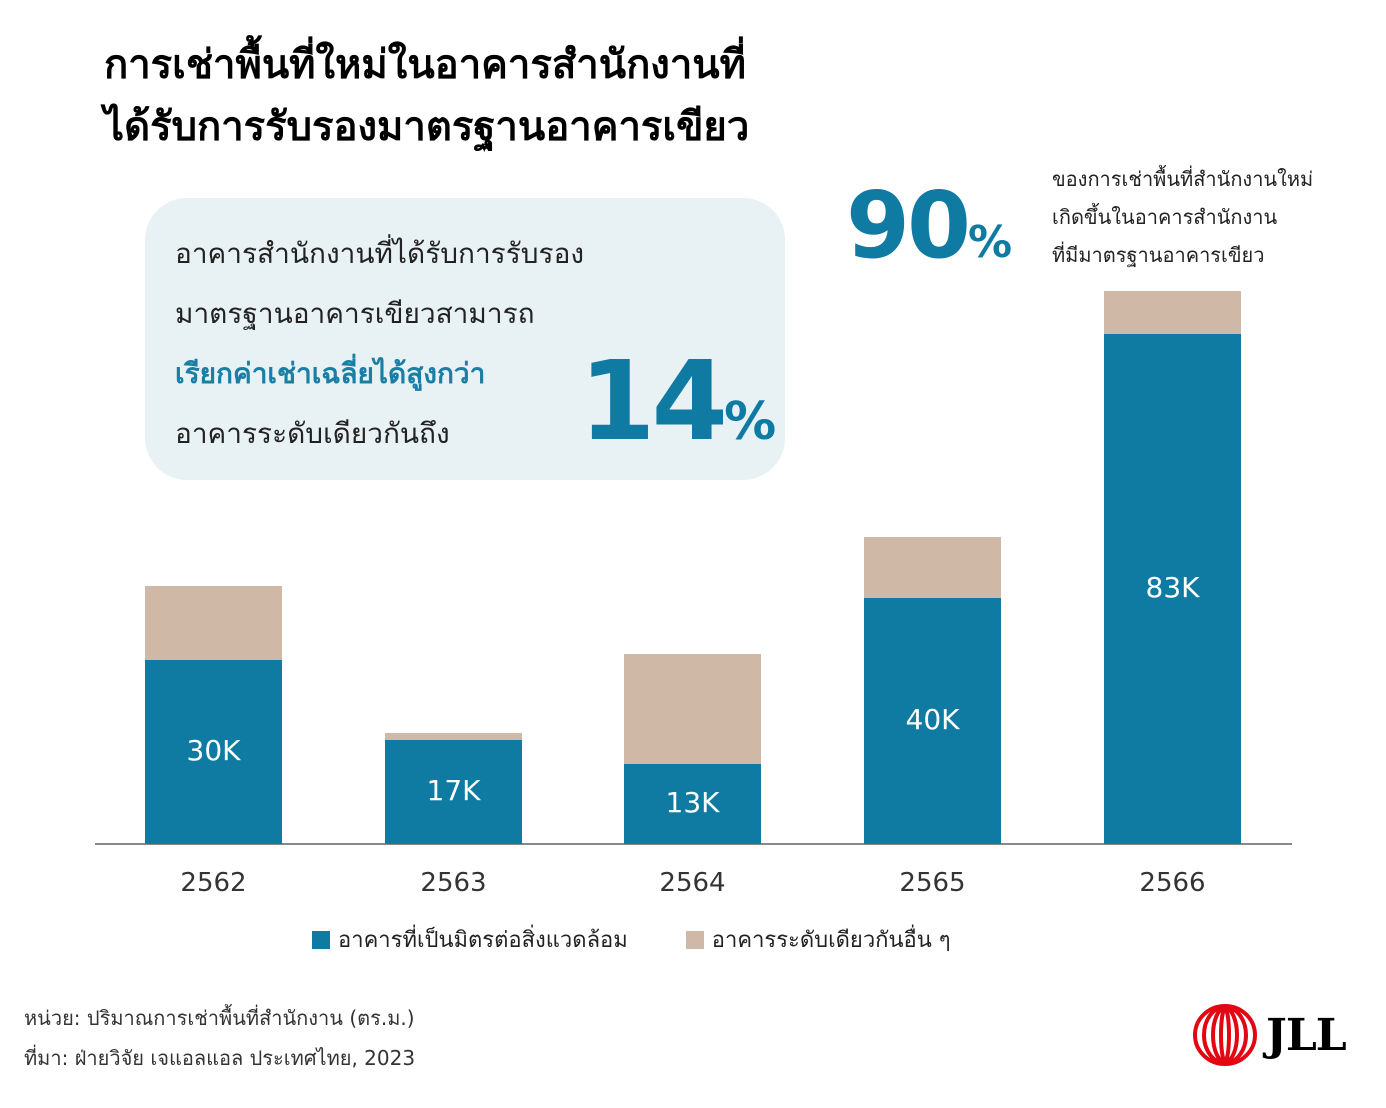 This screenshot has width=1386, height=1108. I want to click on x-tick-label: 2564, so click(692, 883).